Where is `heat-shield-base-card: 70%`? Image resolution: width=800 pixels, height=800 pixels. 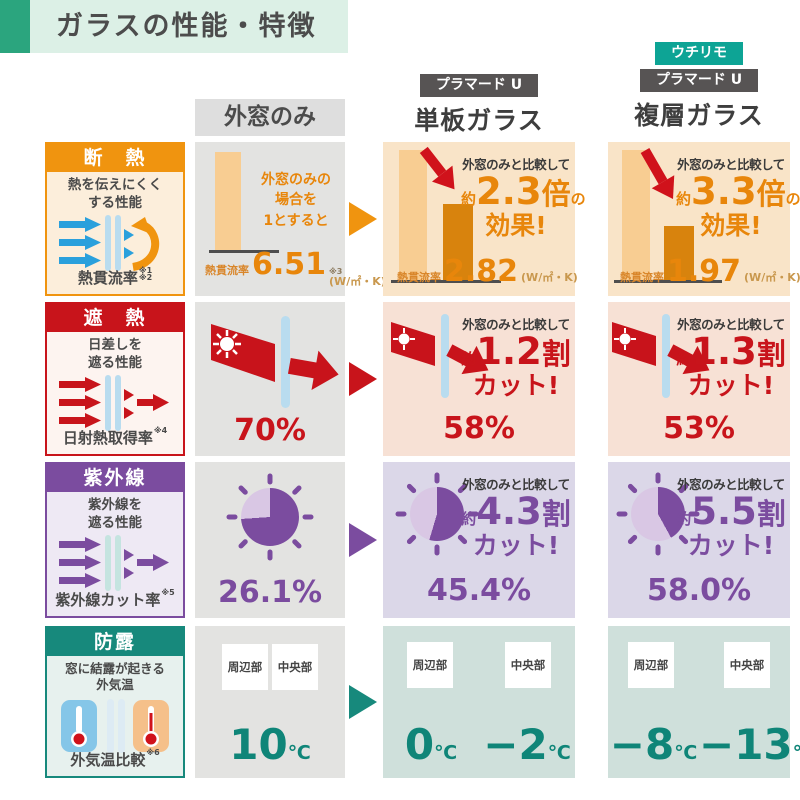
heat-shield-base-card: 70% is located at coordinates (270, 379).